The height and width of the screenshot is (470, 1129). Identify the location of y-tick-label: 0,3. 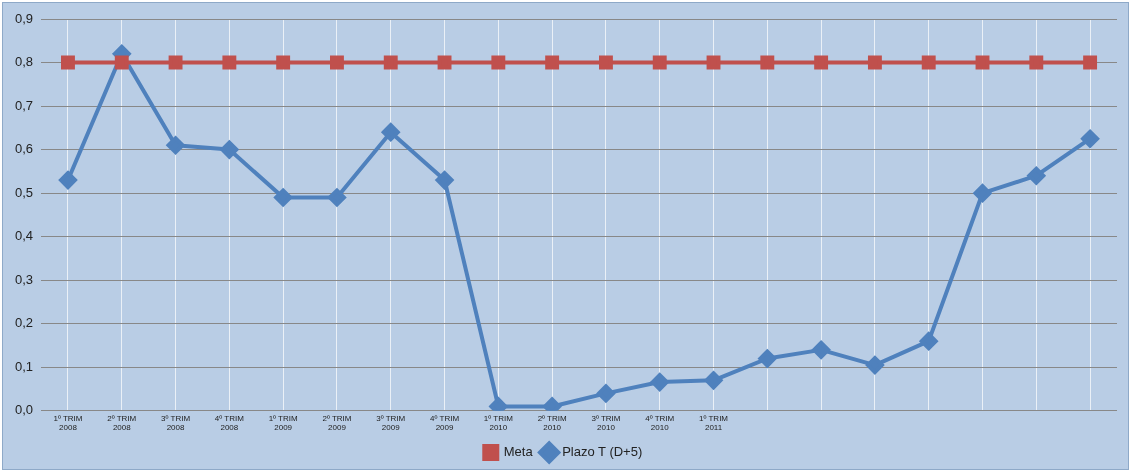
(24, 279).